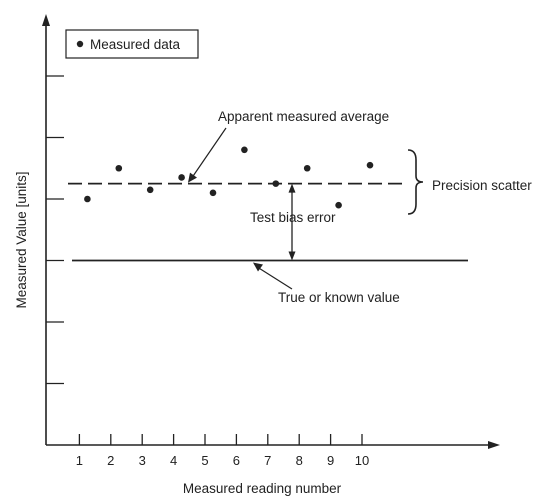 Image resolution: width=551 pixels, height=502 pixels. I want to click on test-bias-arrowhead-top, so click(292, 188).